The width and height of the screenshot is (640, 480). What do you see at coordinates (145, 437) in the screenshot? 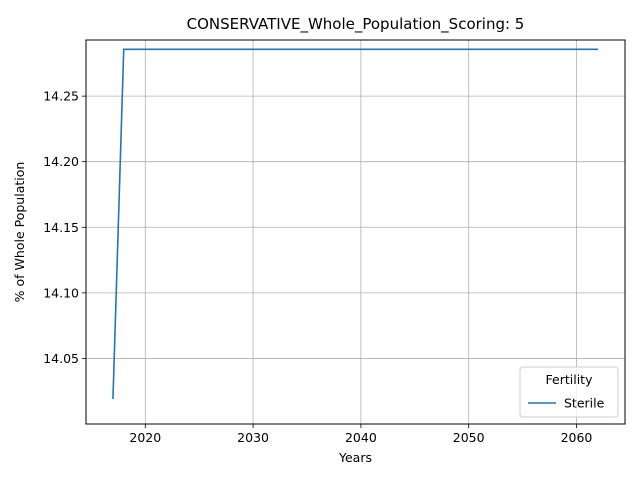
I see `x-tick-label: 2020` at bounding box center [145, 437].